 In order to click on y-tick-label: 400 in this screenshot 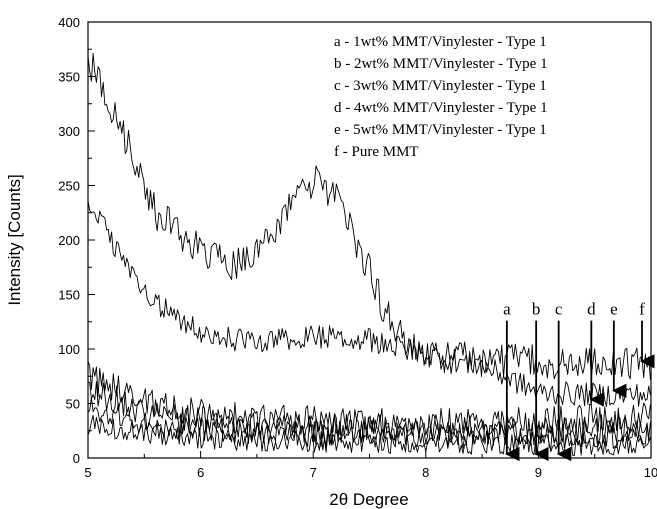, I will do `click(69, 22)`.